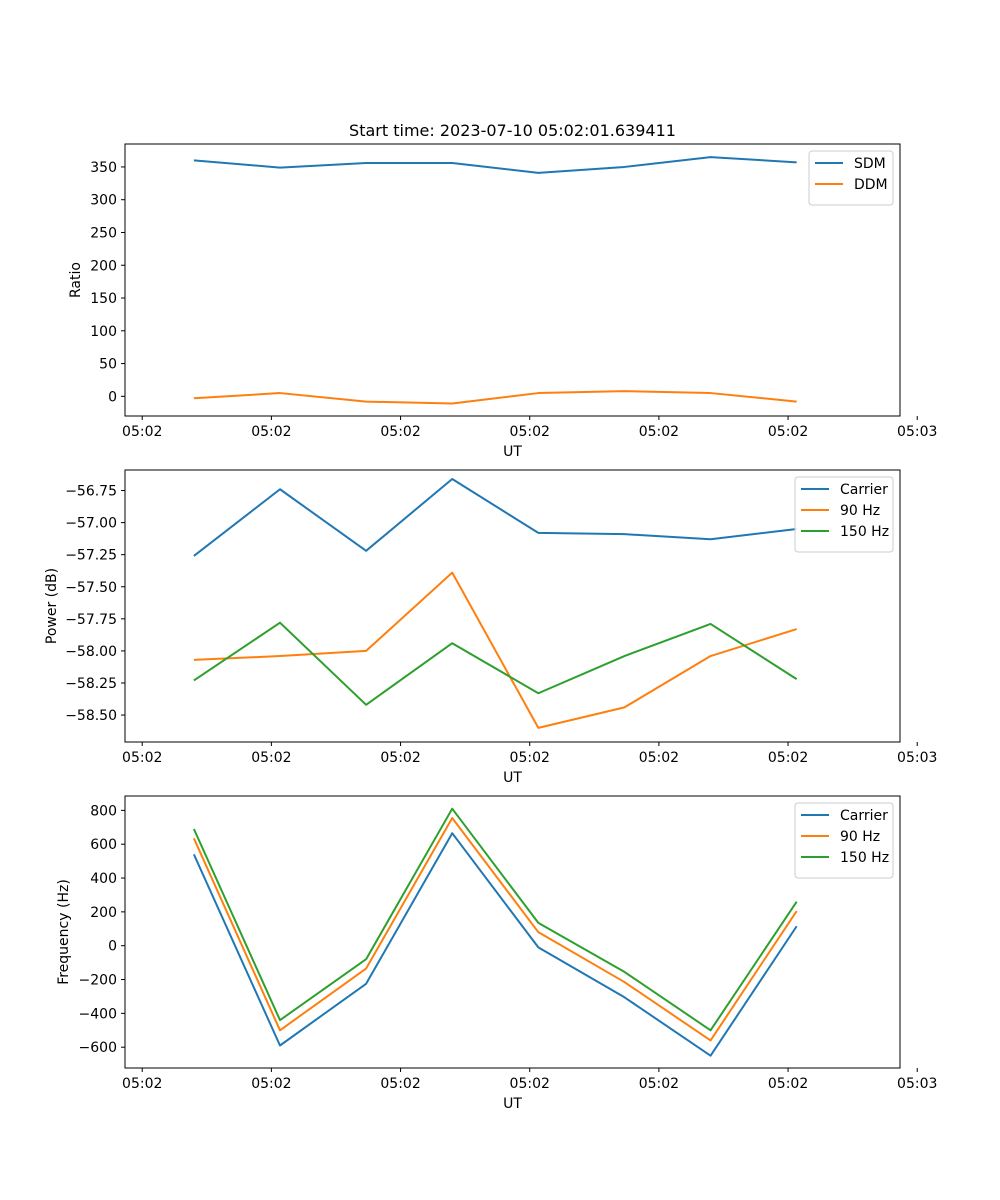  I want to click on y-tick-label: 50, so click(108, 365).